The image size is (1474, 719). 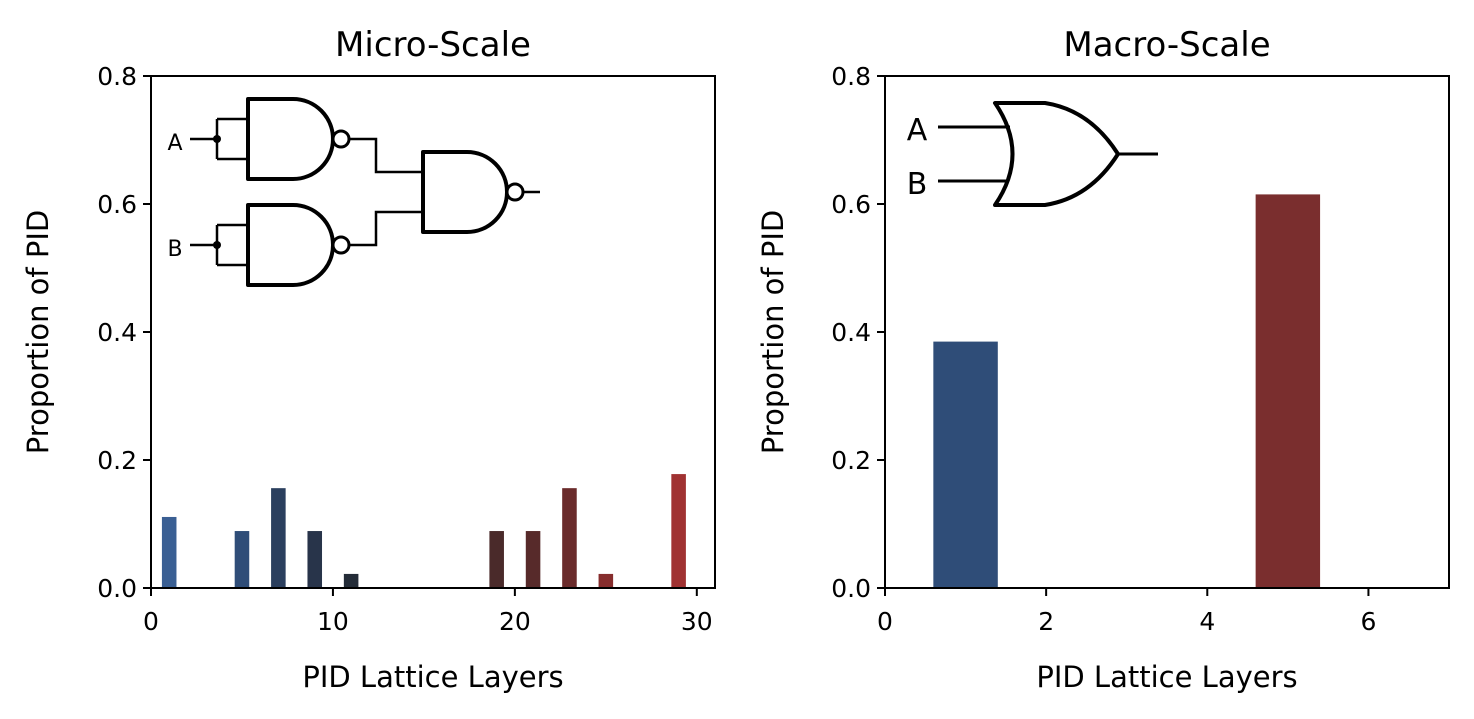 What do you see at coordinates (433, 45) in the screenshot?
I see `chart-title: Micro-Scale` at bounding box center [433, 45].